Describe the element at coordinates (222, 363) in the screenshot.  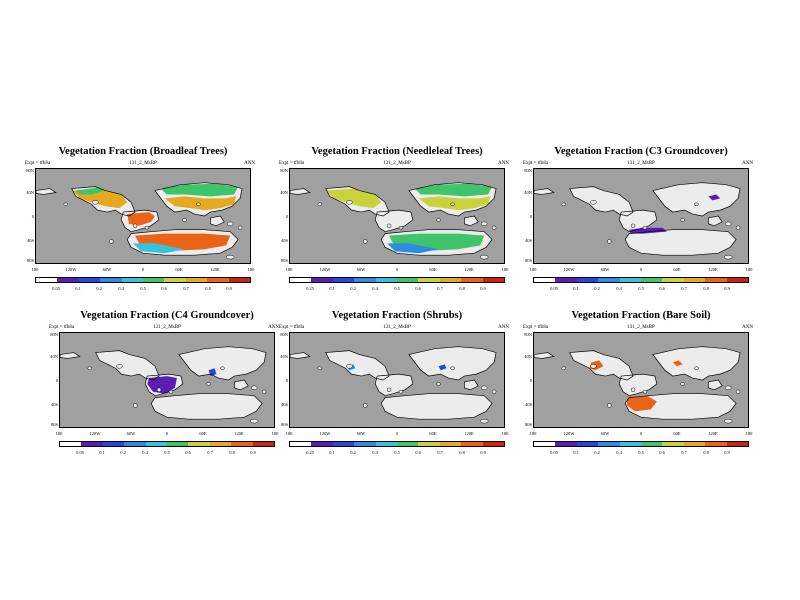
I see `land-eurasia` at that location.